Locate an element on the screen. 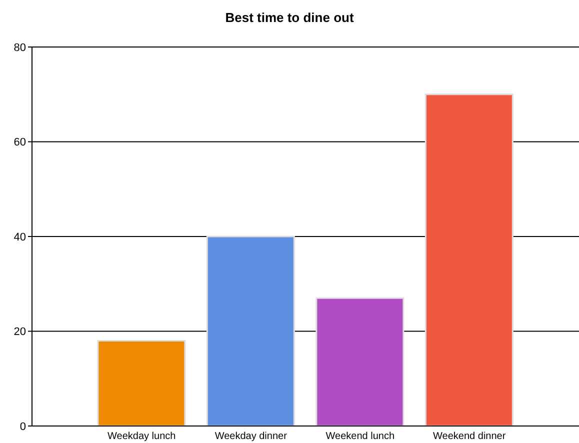 The image size is (579, 443). y-tick-label: 0 is located at coordinates (23, 426).